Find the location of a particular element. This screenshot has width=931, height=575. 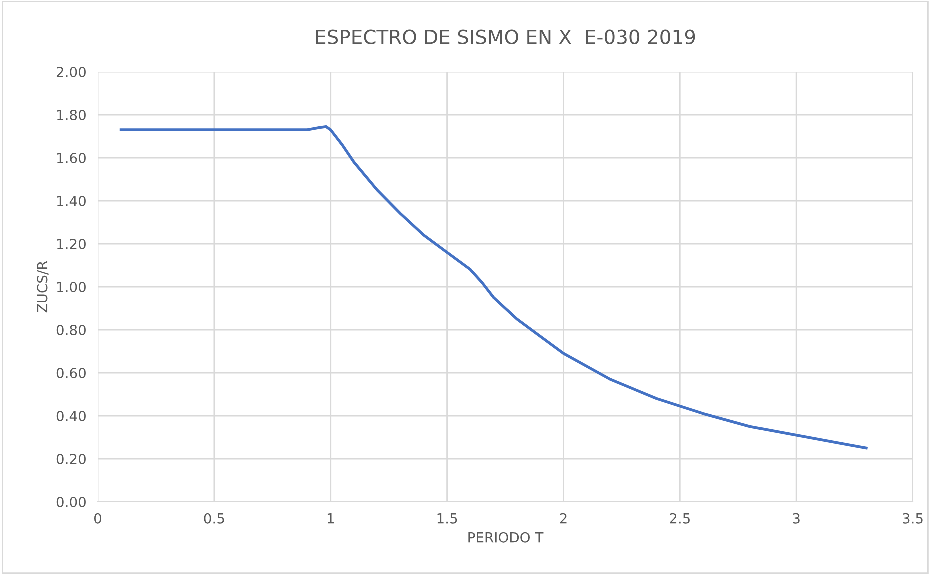

y-tick-label: 0.00 is located at coordinates (71, 502).